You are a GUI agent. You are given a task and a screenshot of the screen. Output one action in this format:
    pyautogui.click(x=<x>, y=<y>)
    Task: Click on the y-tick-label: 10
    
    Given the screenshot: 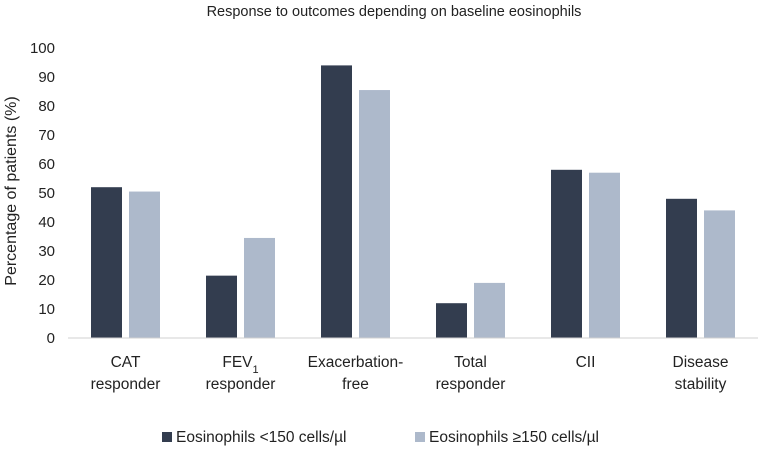 What is the action you would take?
    pyautogui.click(x=46, y=309)
    